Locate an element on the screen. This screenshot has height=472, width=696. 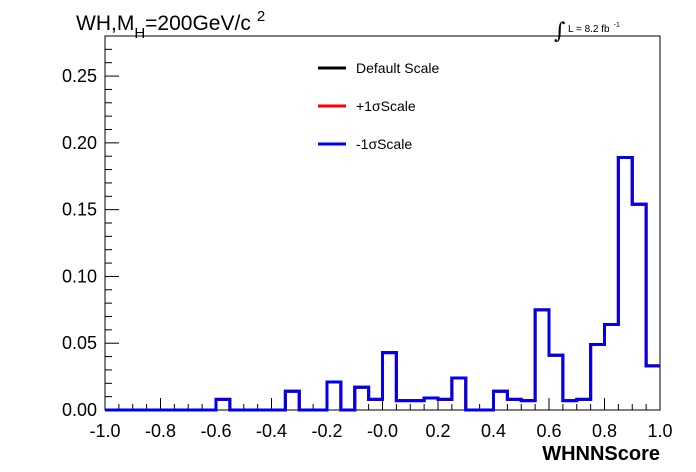
title-superscript: 2 is located at coordinates (261, 16).